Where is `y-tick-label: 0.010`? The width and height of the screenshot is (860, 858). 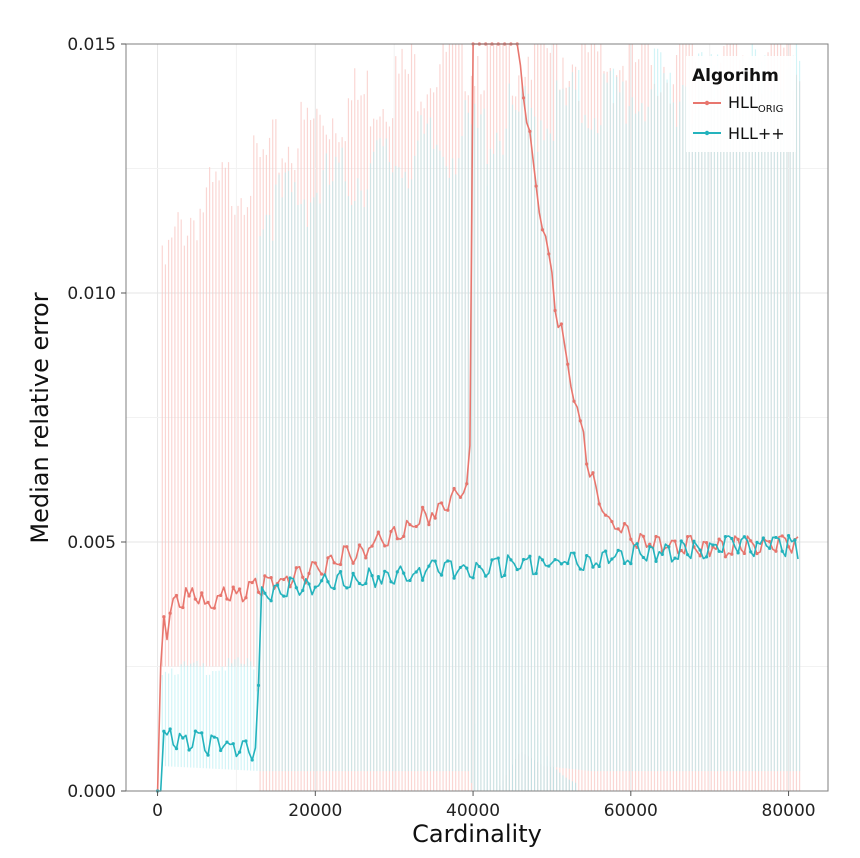
y-tick-label: 0.010 is located at coordinates (91, 294).